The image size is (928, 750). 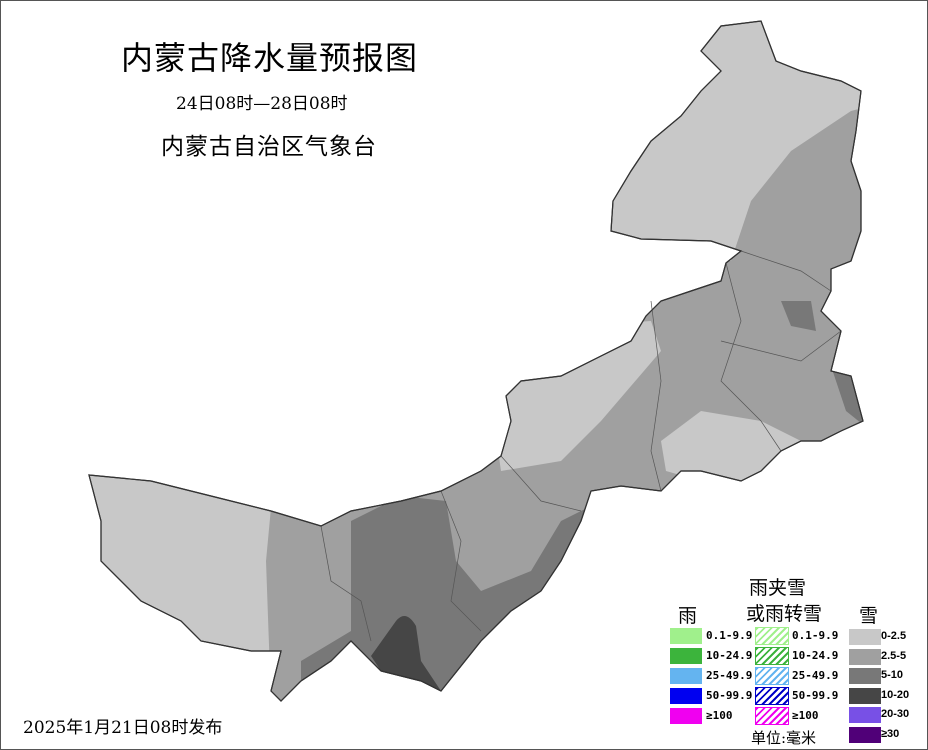 I want to click on legend-label-rain-1: 10-24.9, so click(x=729, y=655).